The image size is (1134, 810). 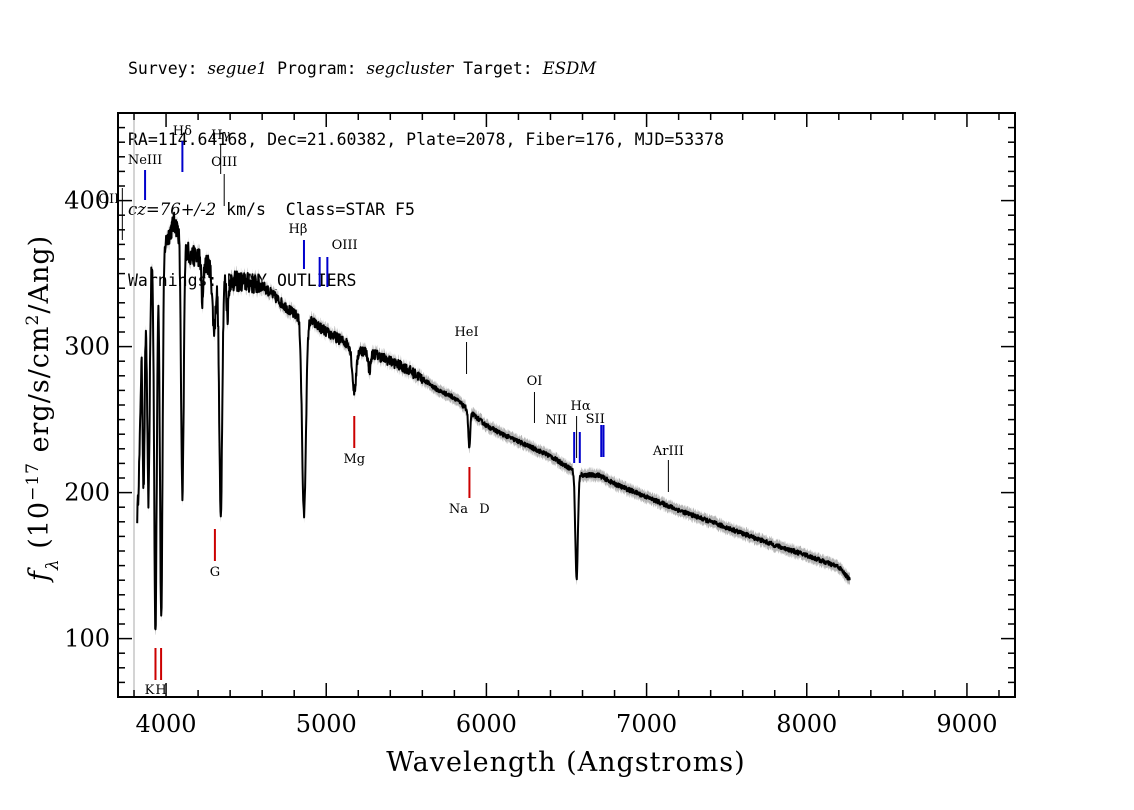 I want to click on svg-text: fλ (10−17 erg/s/cm2/Ang), so click(x=43, y=409).